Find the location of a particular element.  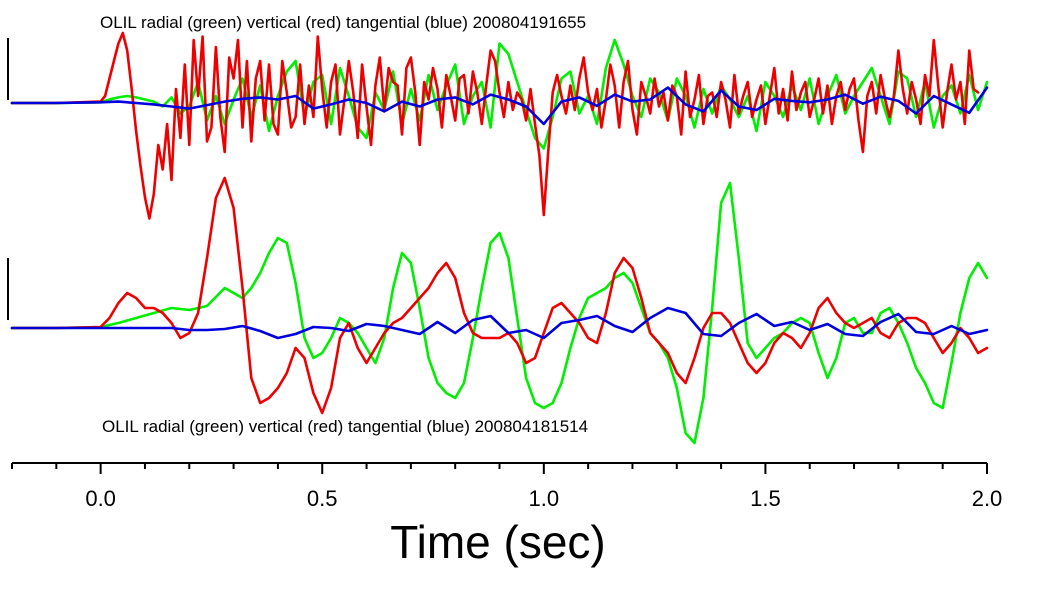

x-tick-label: 1.0 is located at coordinates (544, 498).